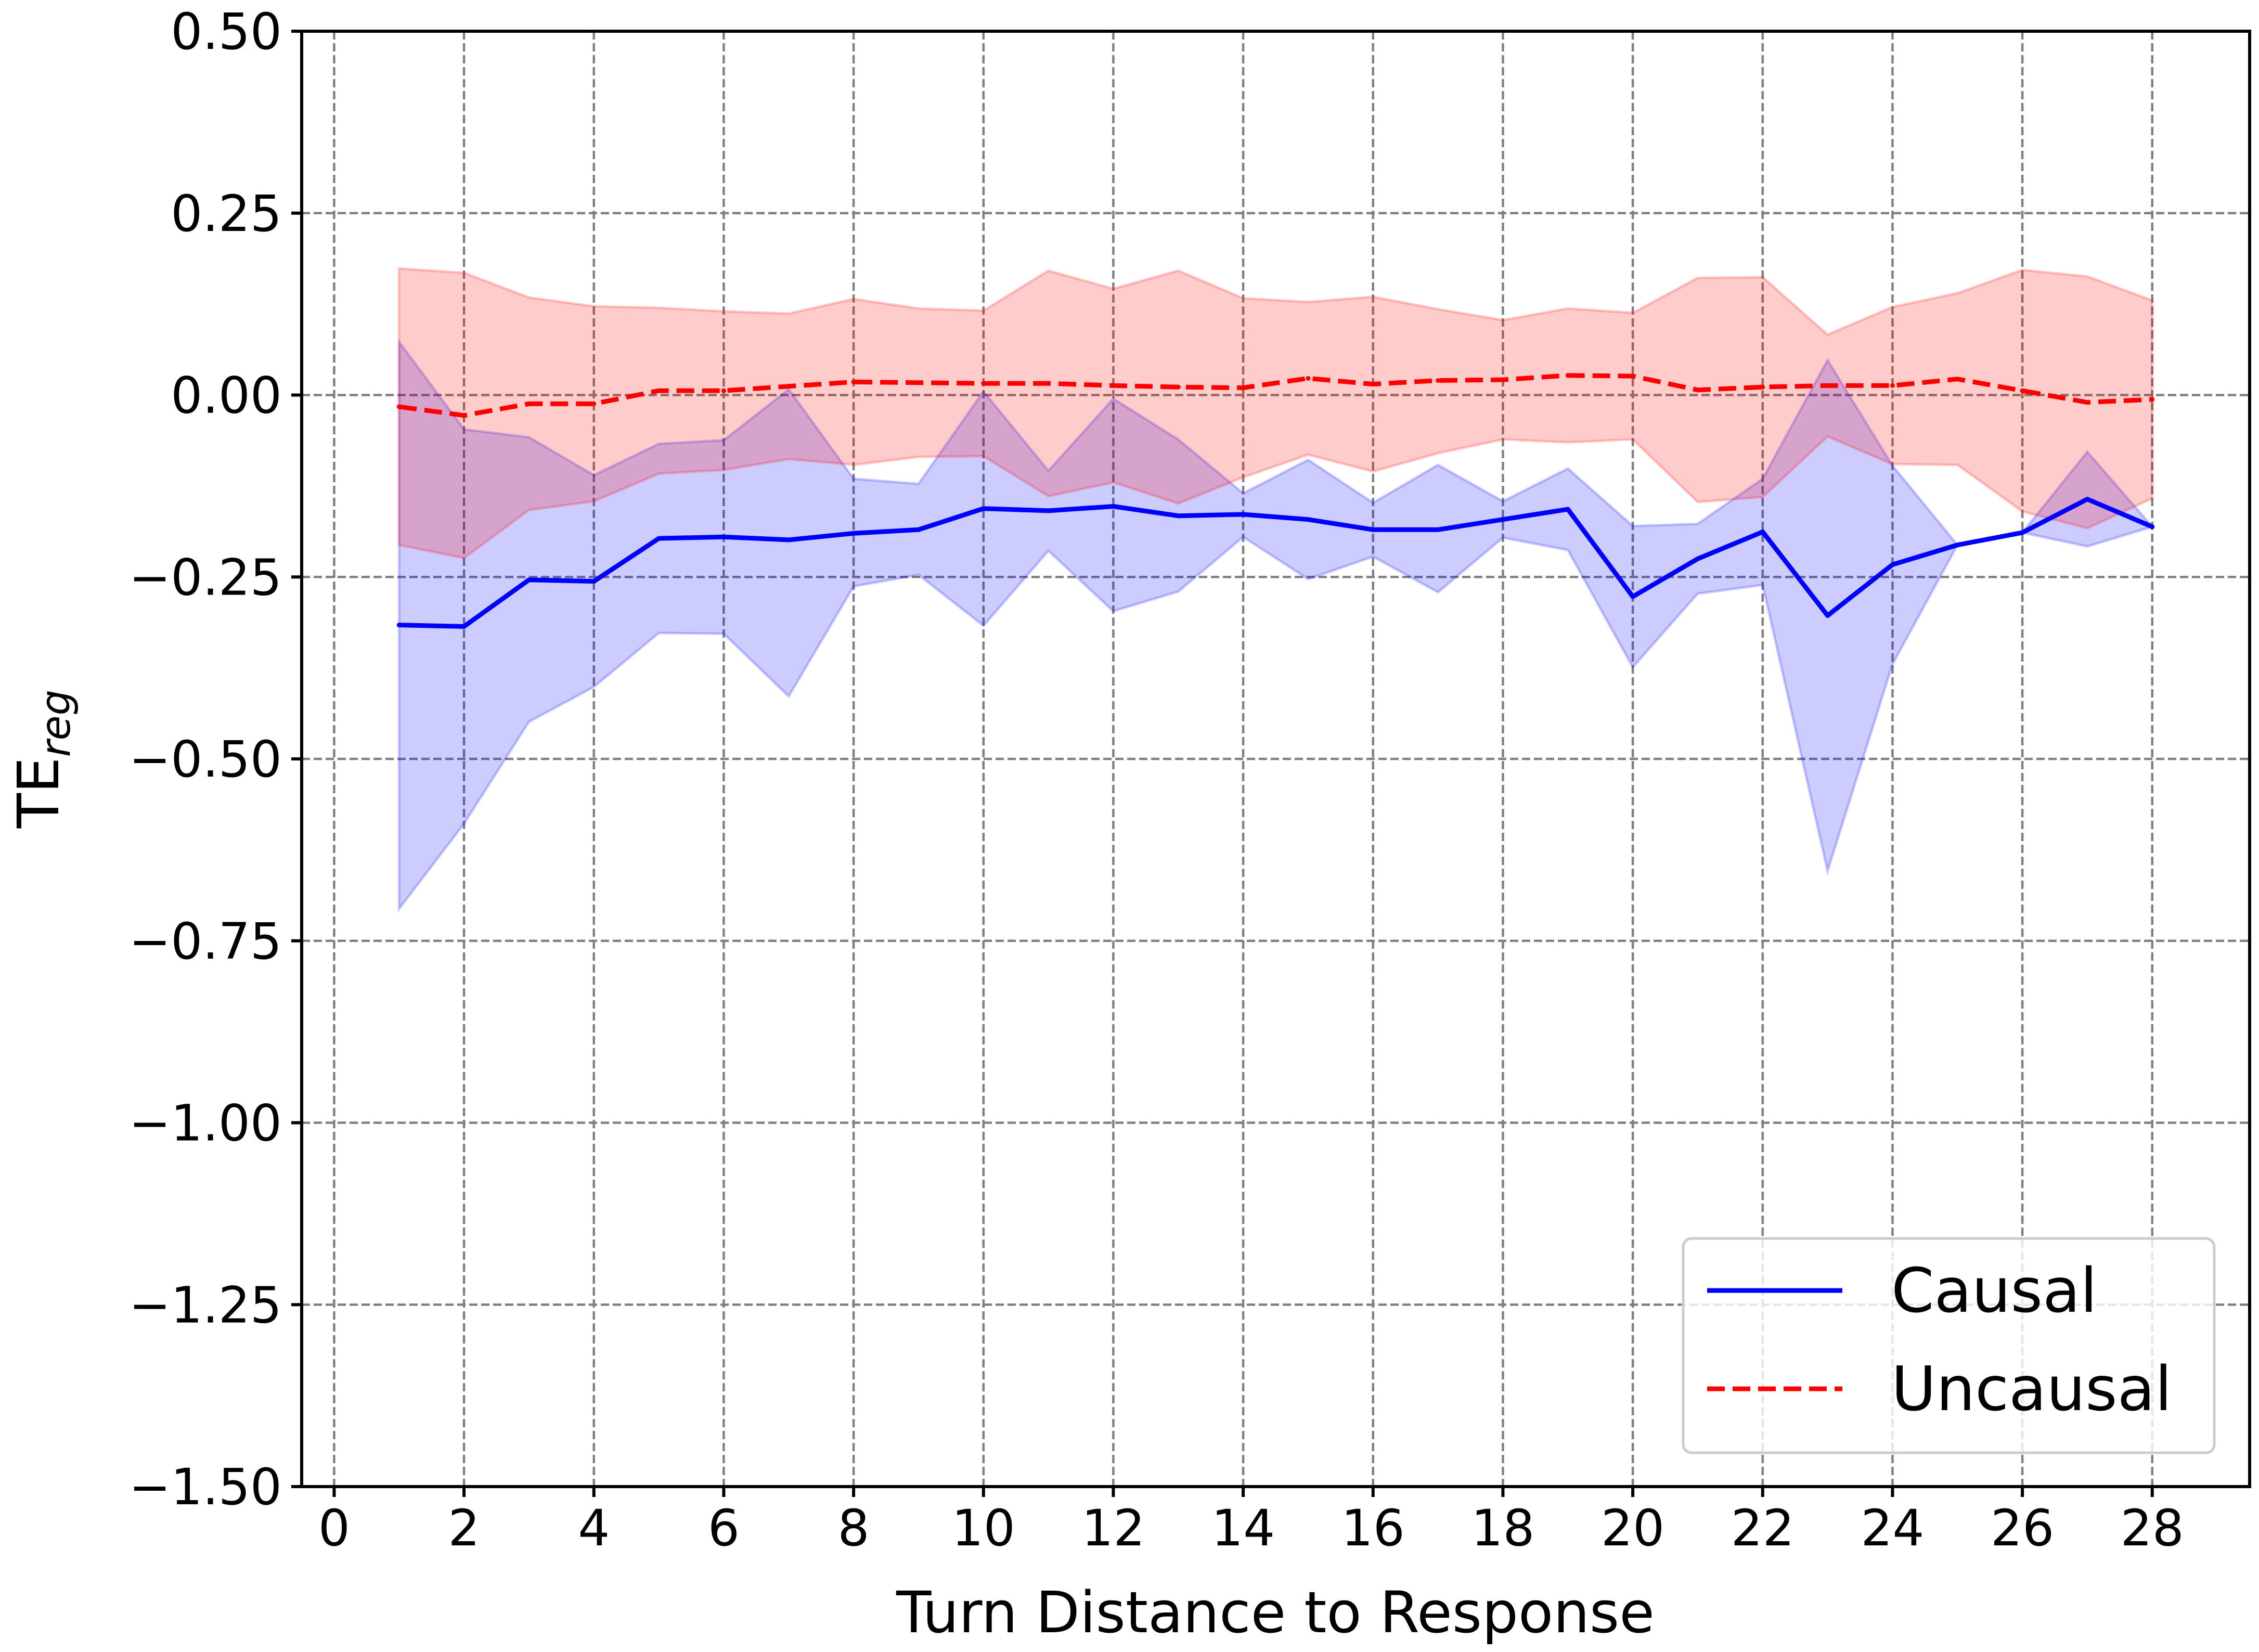  Describe the element at coordinates (724, 1528) in the screenshot. I see `x-tick-label: 6` at that location.